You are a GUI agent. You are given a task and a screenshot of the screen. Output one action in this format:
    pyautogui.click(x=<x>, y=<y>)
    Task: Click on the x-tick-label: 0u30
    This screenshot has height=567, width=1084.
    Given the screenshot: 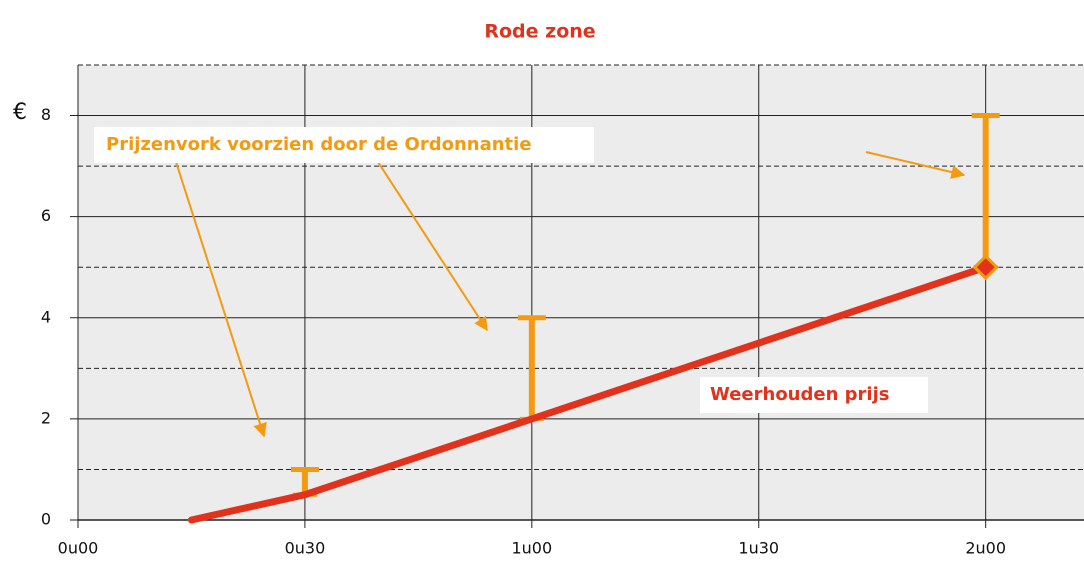 What is the action you would take?
    pyautogui.click(x=305, y=548)
    